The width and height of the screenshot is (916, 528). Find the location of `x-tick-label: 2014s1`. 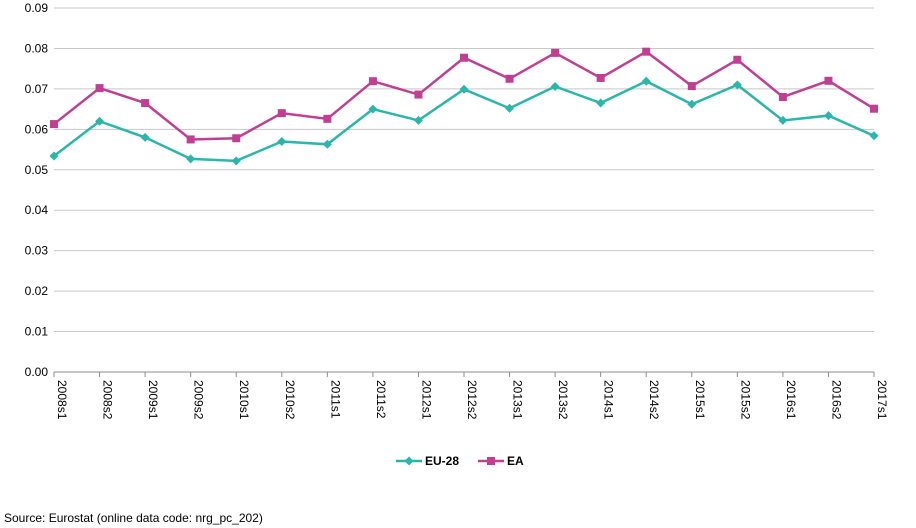

x-tick-label: 2014s1 is located at coordinates (609, 400).